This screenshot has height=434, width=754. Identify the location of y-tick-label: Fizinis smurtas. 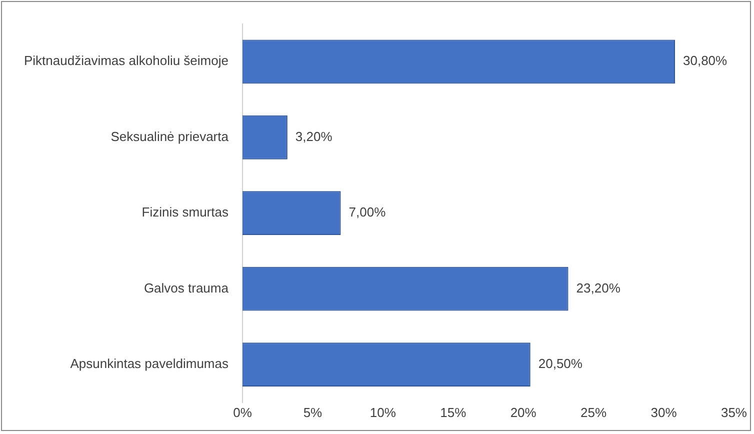
(185, 212).